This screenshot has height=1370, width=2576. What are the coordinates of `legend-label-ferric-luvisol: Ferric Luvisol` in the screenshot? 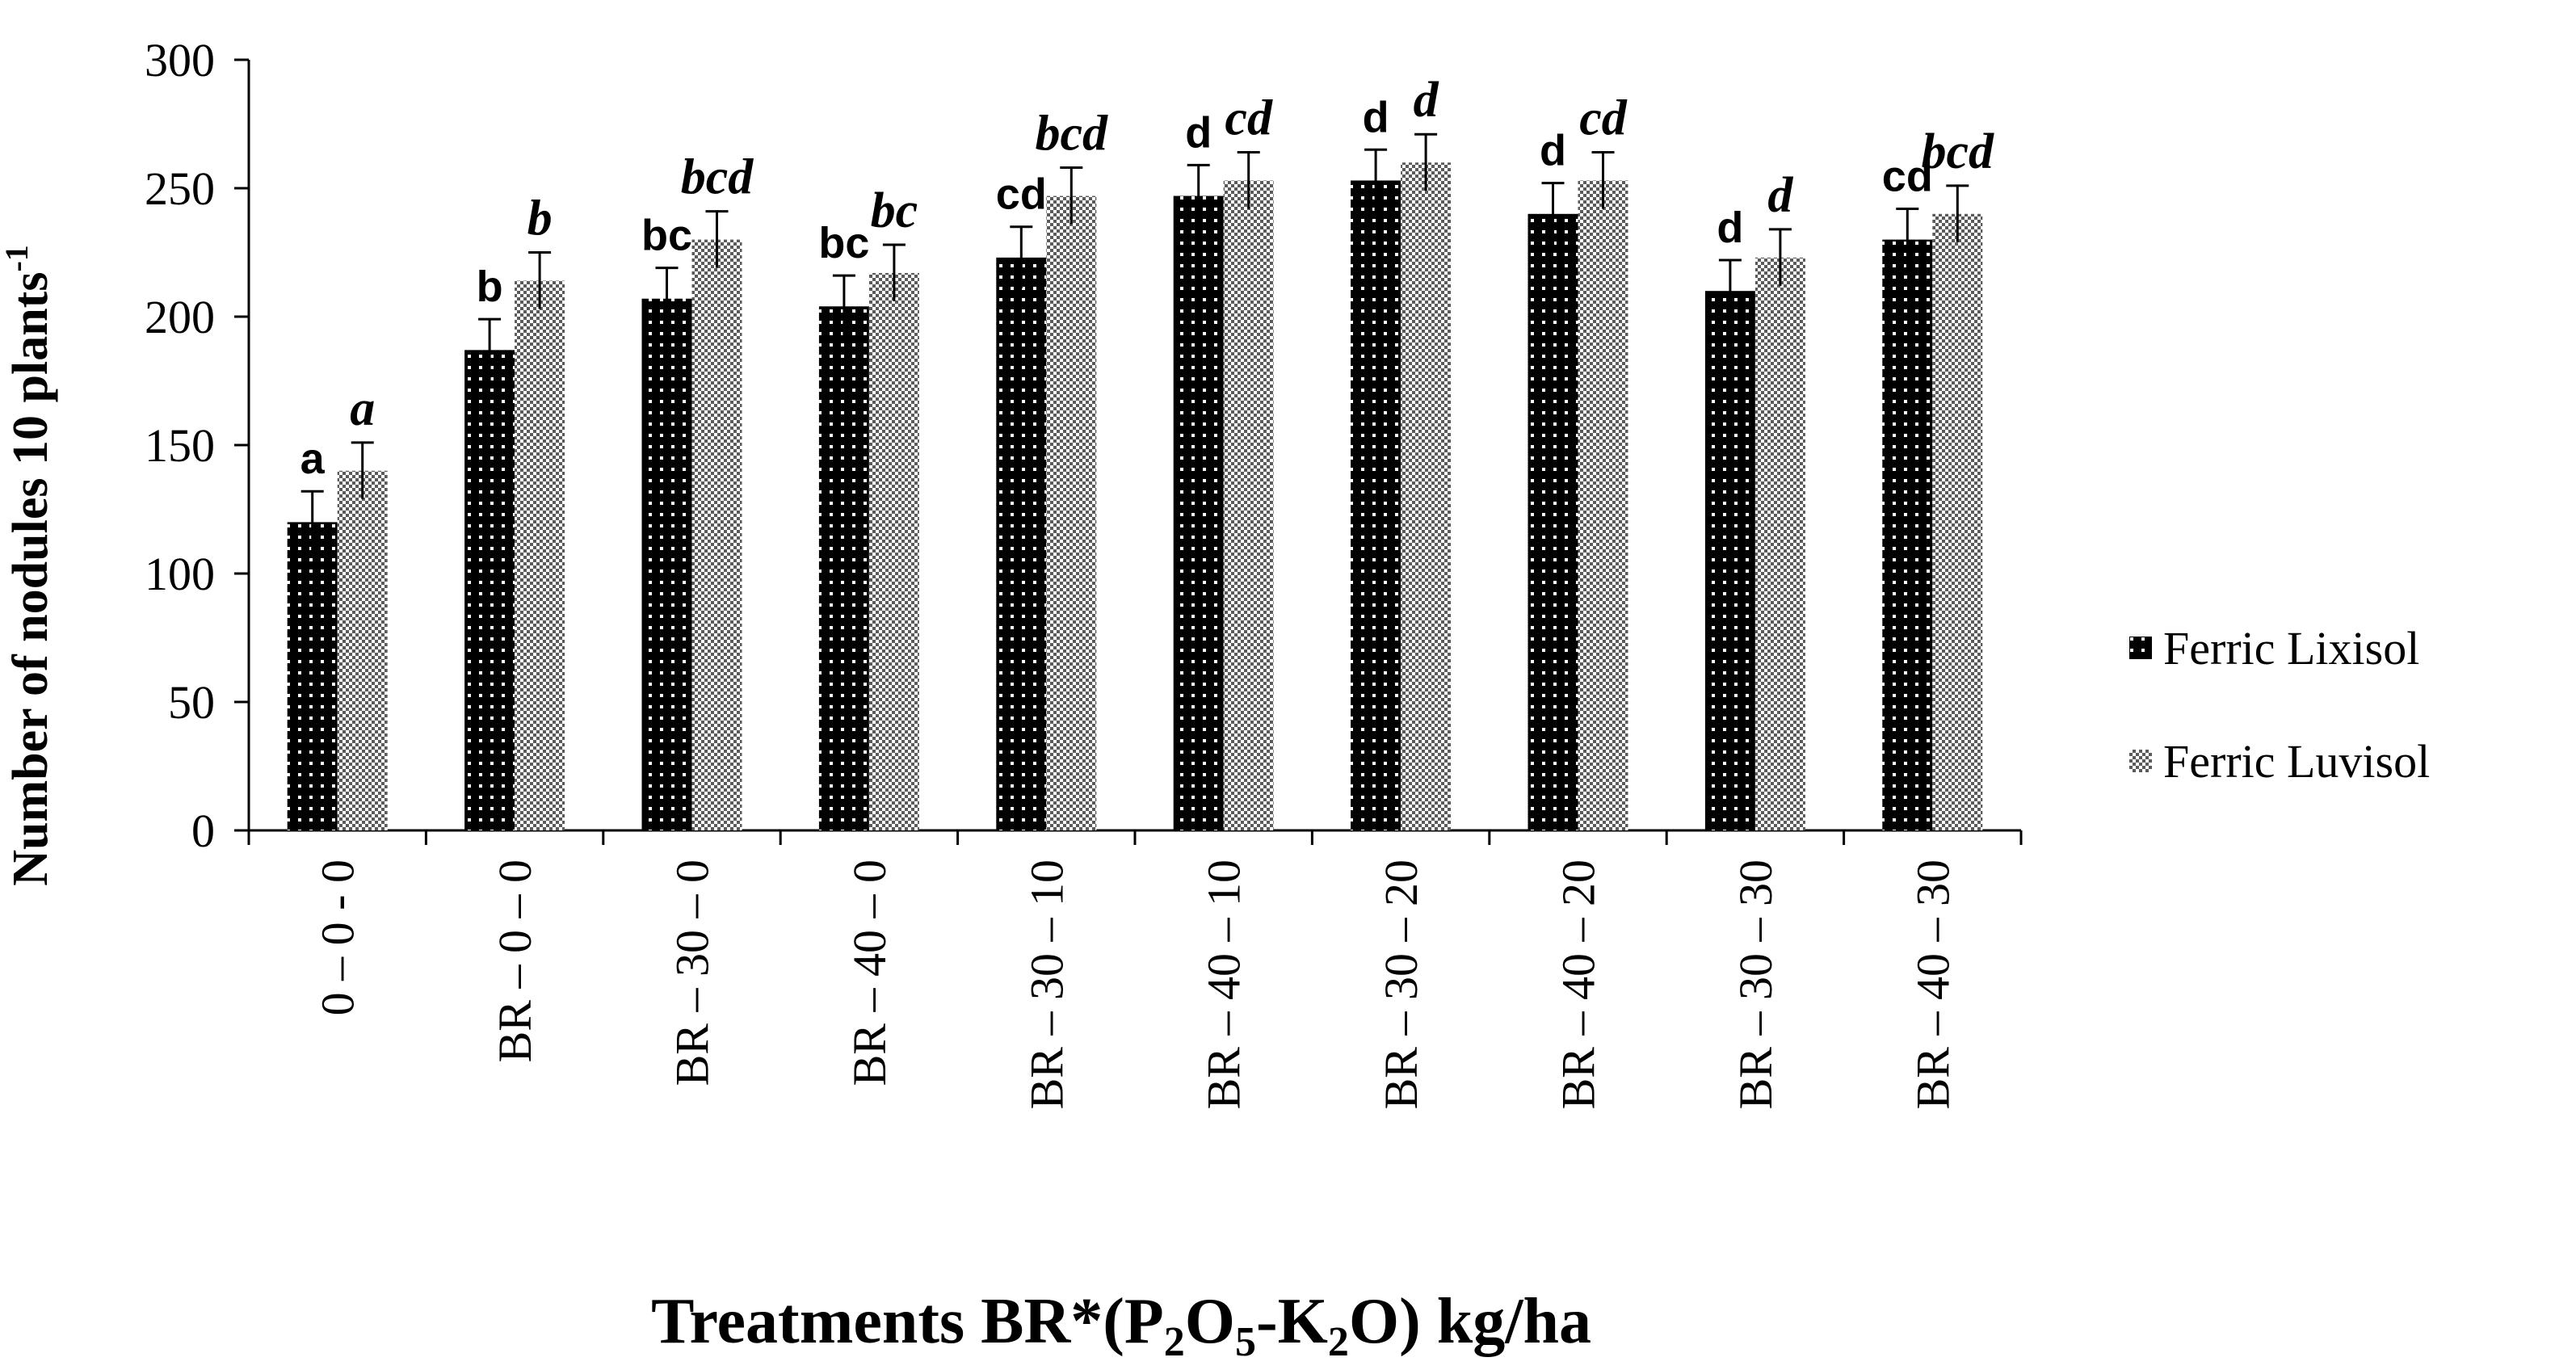 It's located at (2296, 761).